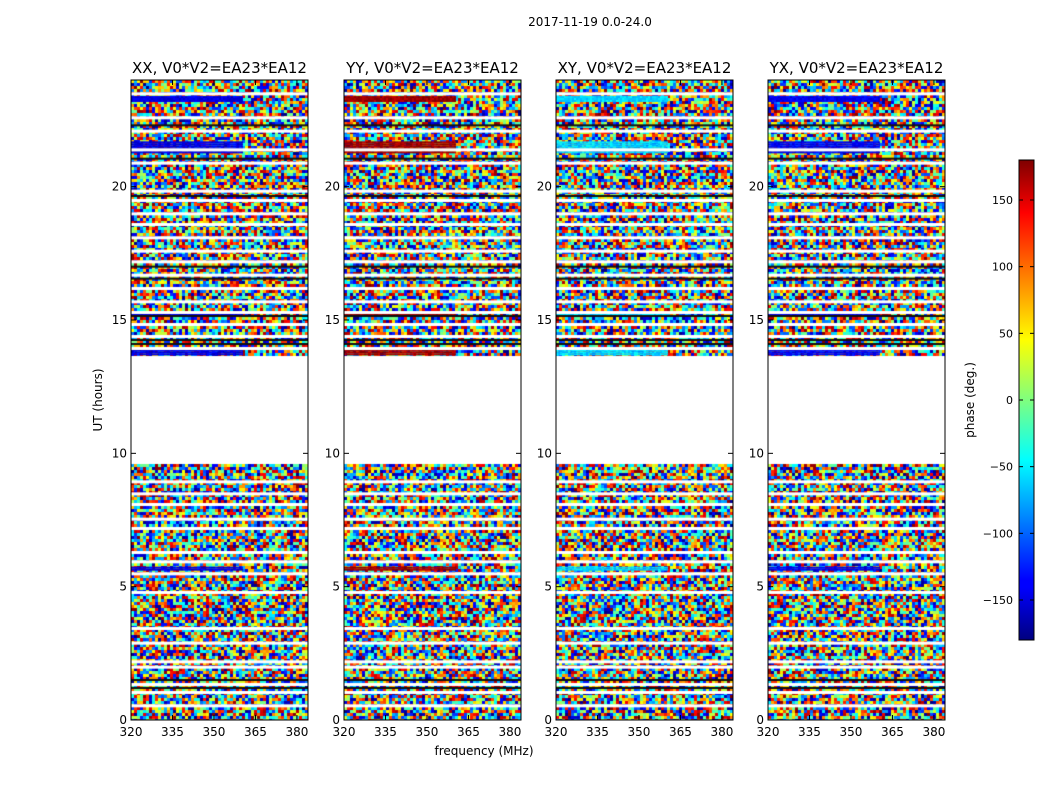 Image resolution: width=1050 pixels, height=800 pixels. What do you see at coordinates (1002, 267) in the screenshot?
I see `colorbar-tick-label: 100` at bounding box center [1002, 267].